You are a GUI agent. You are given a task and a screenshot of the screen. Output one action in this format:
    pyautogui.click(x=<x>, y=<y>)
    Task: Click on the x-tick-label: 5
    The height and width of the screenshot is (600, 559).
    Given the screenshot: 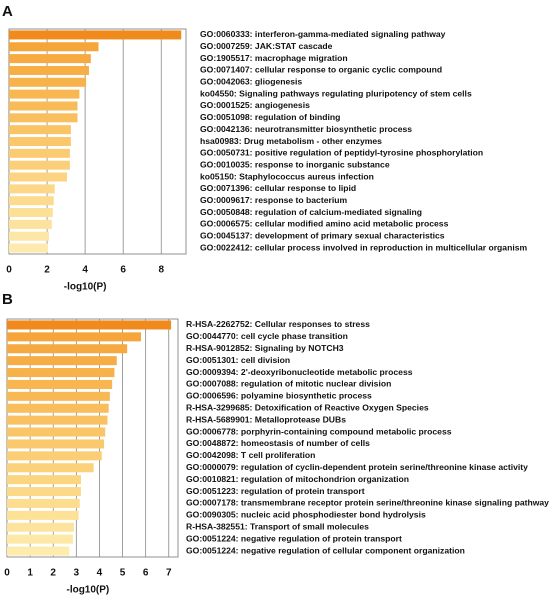 What is the action you would take?
    pyautogui.click(x=123, y=573)
    